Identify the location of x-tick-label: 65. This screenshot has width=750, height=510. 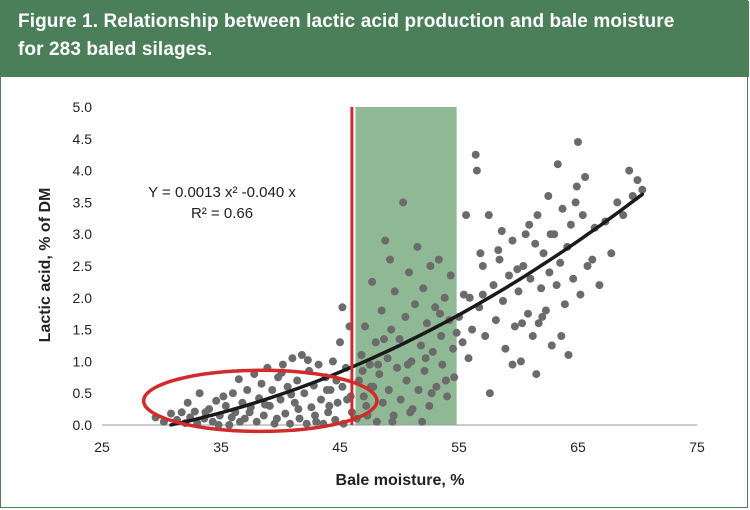
(578, 447).